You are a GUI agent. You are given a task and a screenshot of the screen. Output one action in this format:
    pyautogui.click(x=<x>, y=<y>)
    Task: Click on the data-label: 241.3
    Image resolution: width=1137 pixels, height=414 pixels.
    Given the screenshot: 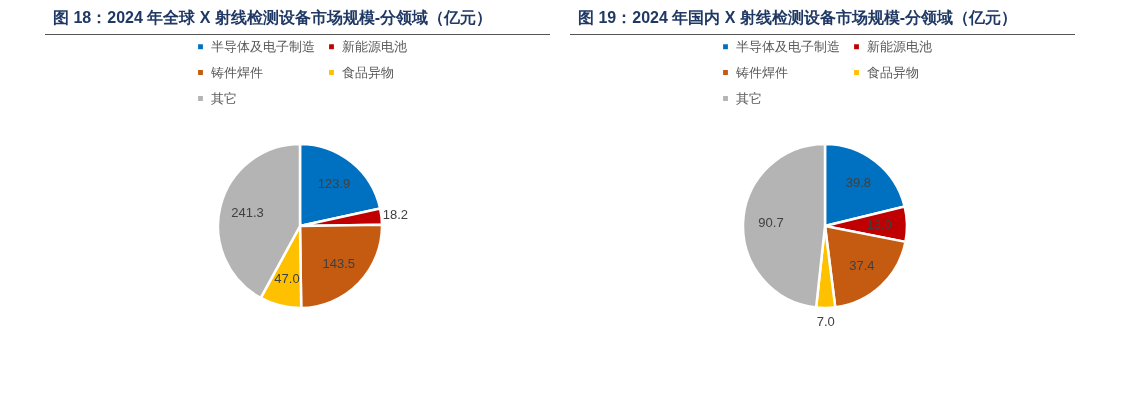 What is the action you would take?
    pyautogui.click(x=247, y=212)
    